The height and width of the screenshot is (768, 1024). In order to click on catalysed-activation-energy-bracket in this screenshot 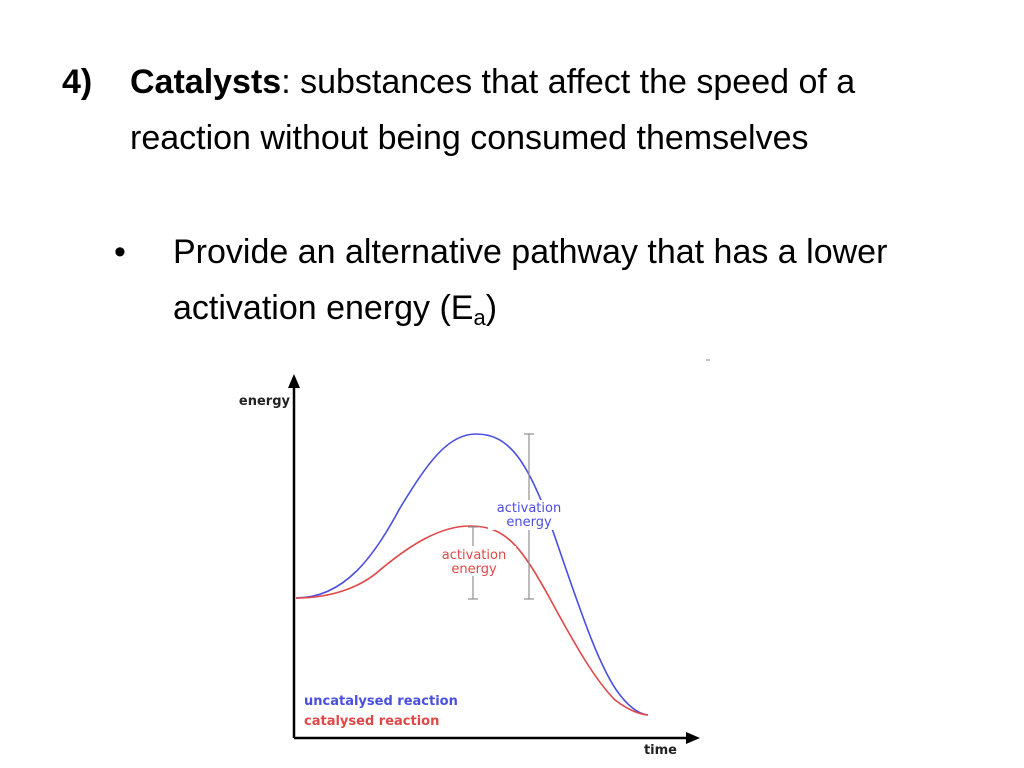, I will do `click(473, 563)`.